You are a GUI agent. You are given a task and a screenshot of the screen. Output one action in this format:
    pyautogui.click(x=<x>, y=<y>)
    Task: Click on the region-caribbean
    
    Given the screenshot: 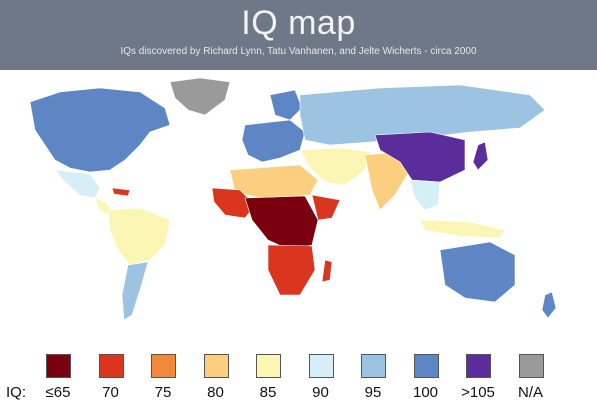 What is the action you would take?
    pyautogui.click(x=121, y=192)
    